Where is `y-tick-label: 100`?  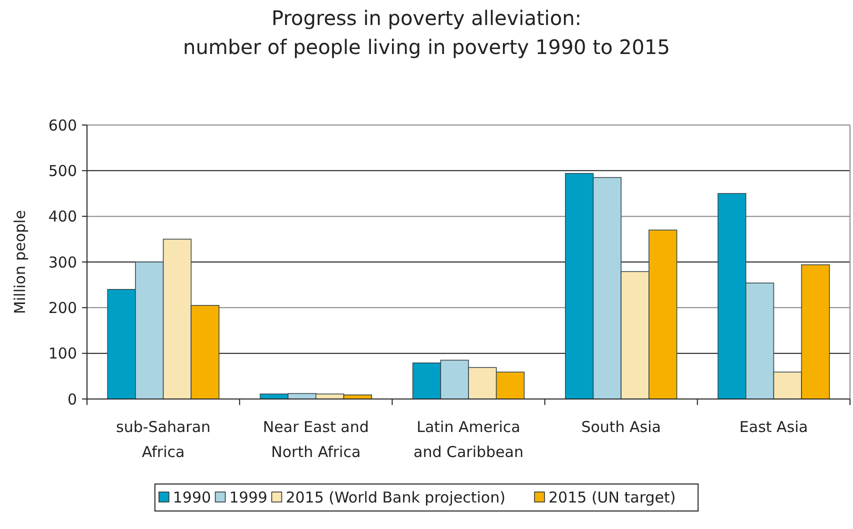 y-tick-label: 100 is located at coordinates (62, 353).